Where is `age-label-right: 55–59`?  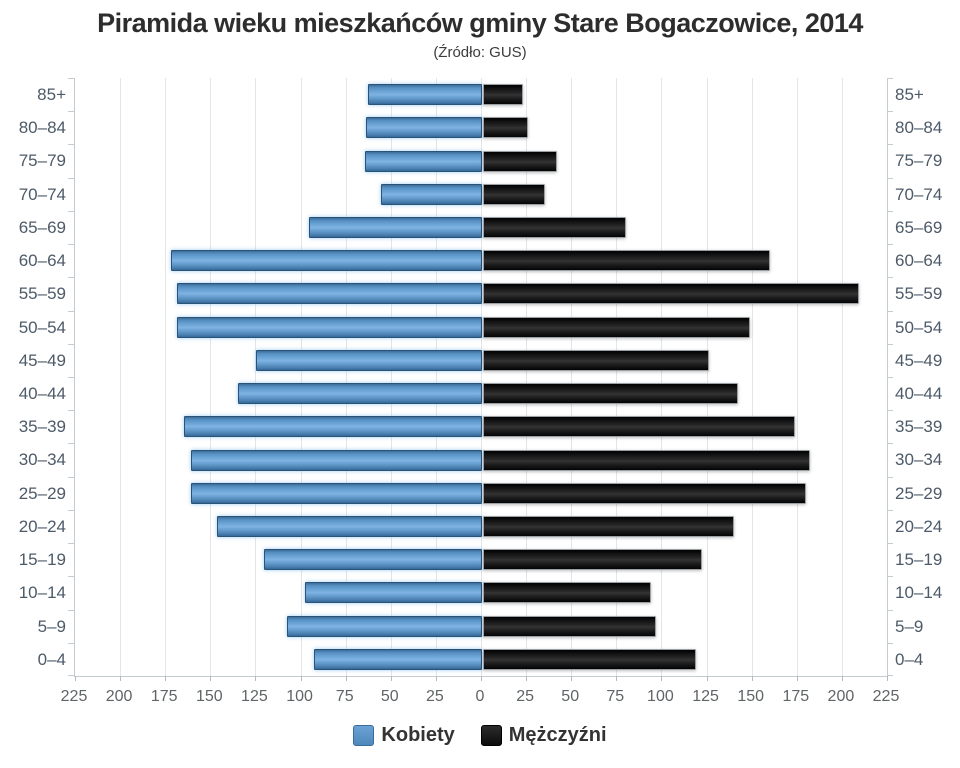
age-label-right: 55–59 is located at coordinates (919, 294).